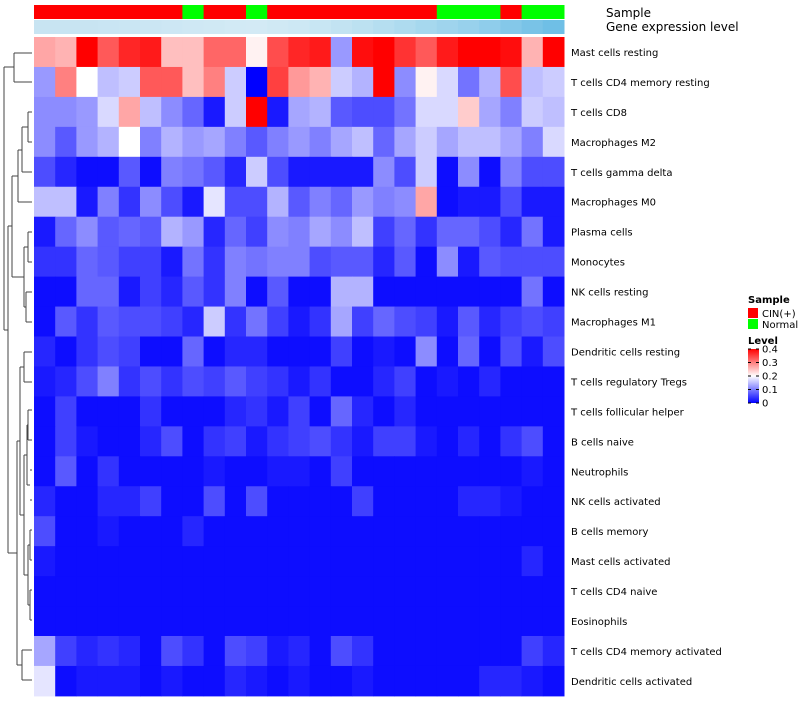 This screenshot has height=704, width=800. What do you see at coordinates (780, 325) in the screenshot?
I see `legend-label-normal: Normal` at bounding box center [780, 325].